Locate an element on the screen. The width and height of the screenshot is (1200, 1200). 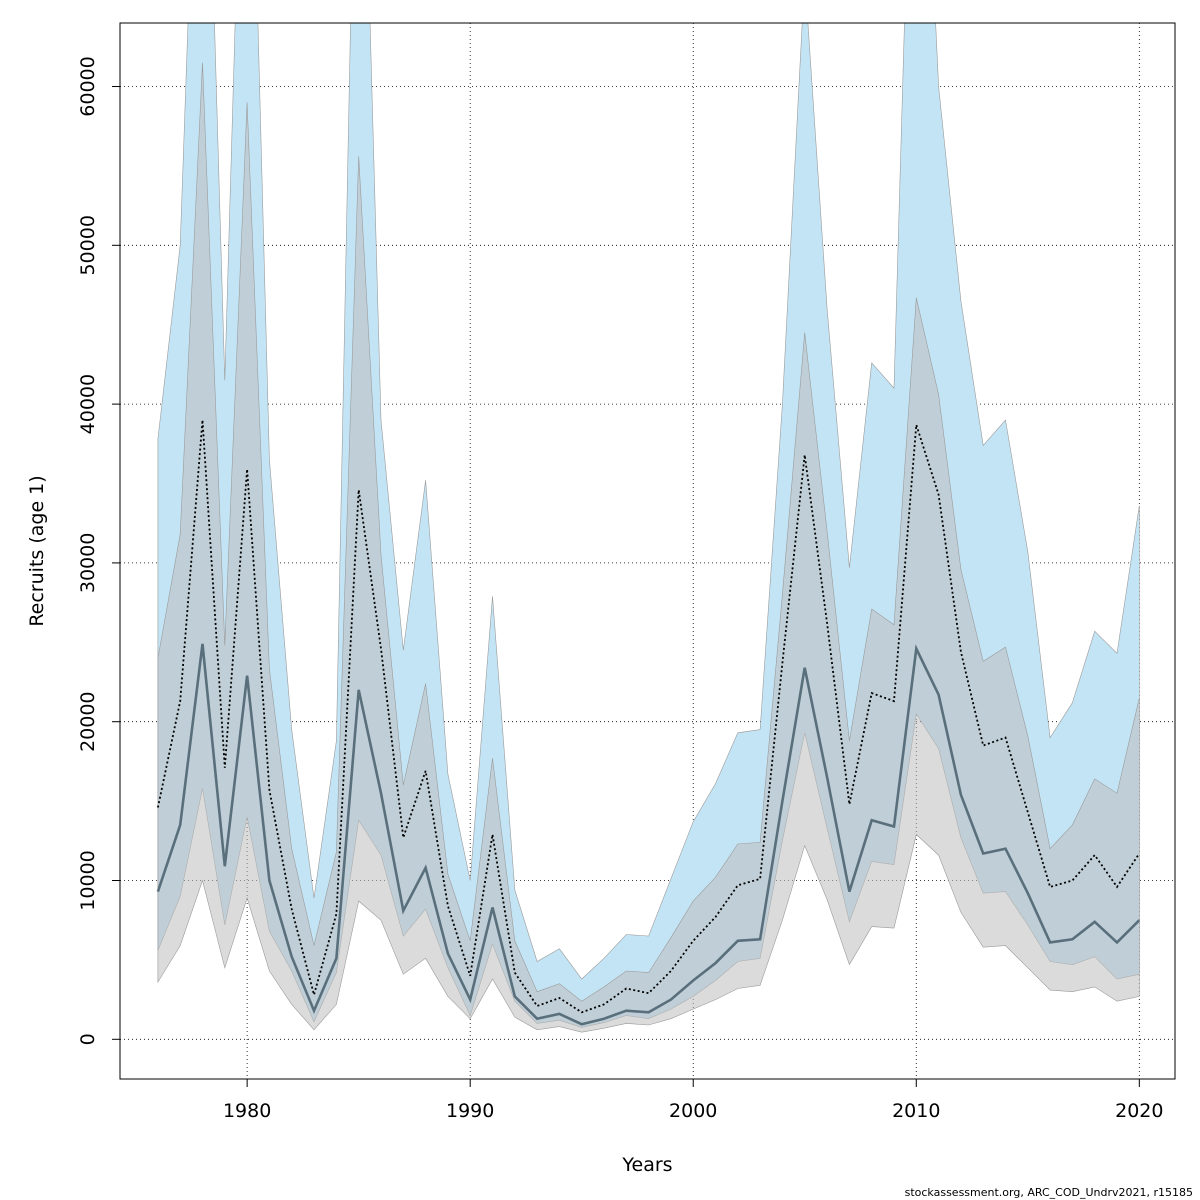
y-axis-label: Recruits (age 1) is located at coordinates (37, 550).